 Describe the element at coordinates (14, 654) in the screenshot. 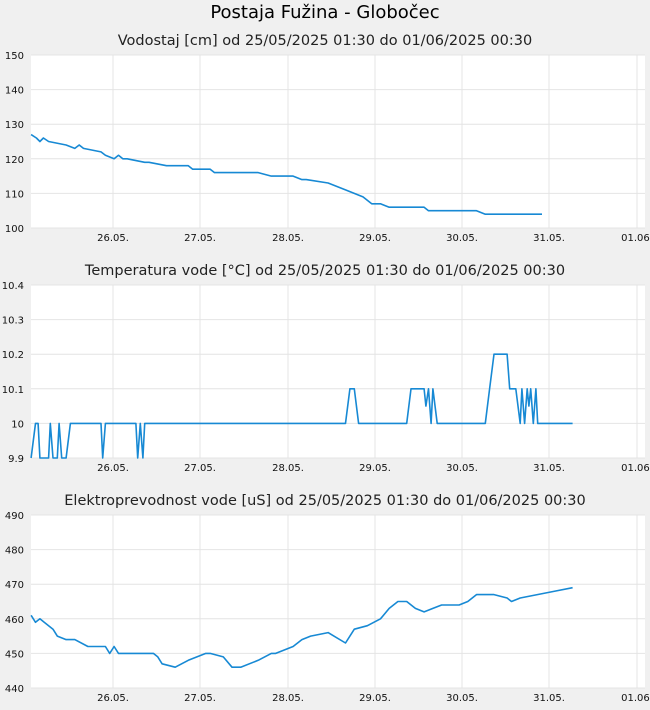

I see `y-tick-label: 450` at that location.